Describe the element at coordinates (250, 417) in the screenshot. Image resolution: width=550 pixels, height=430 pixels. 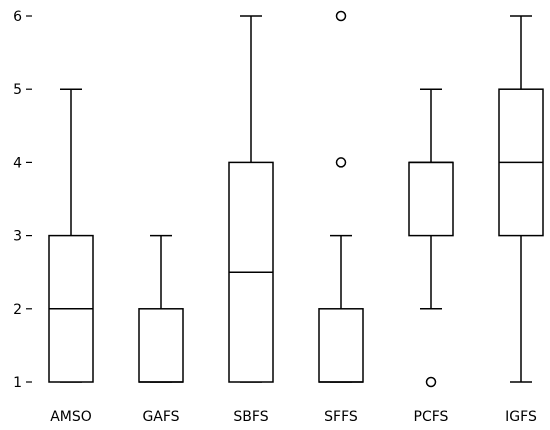
I see `x-tick-label-sbfs: SBFS` at that location.